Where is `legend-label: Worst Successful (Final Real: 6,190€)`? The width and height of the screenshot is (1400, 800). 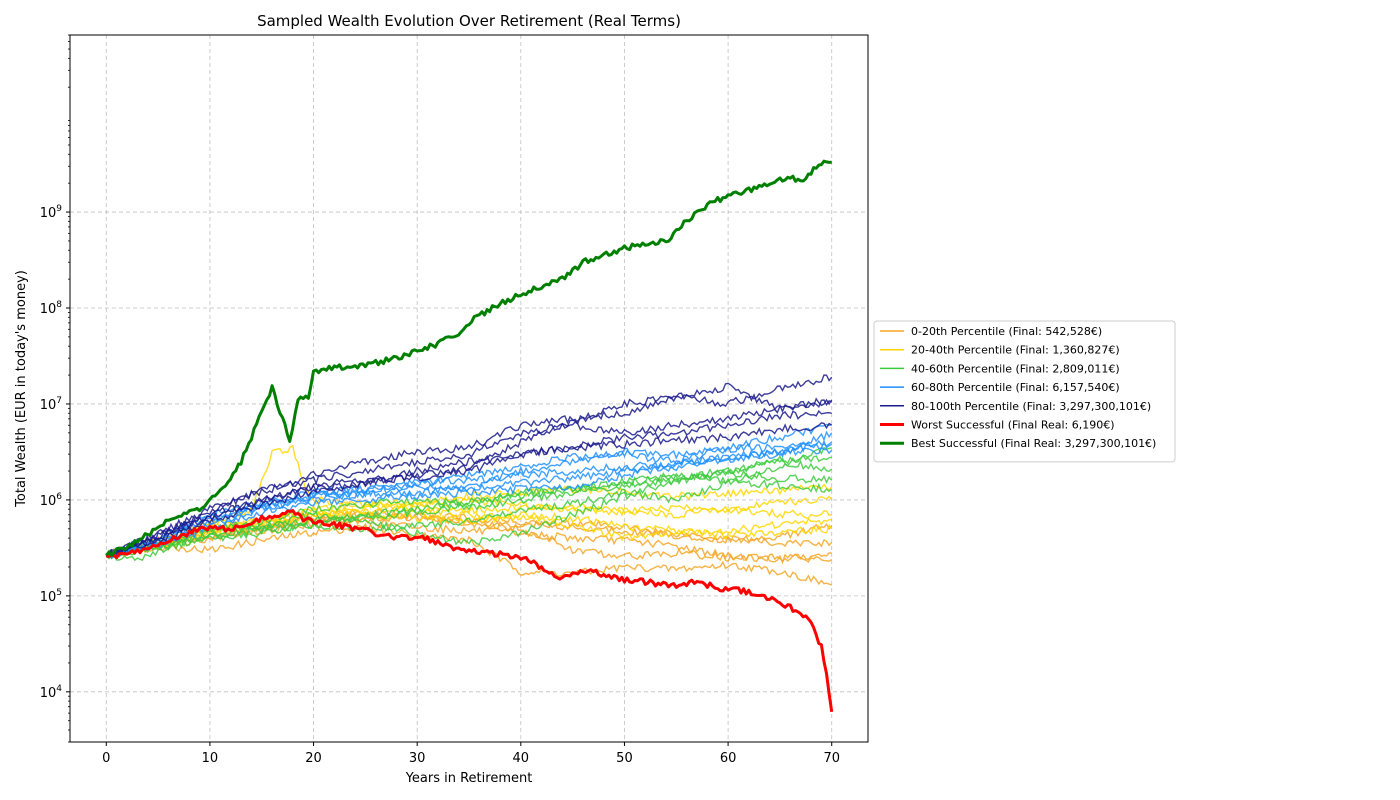
legend-label: Worst Successful (Final Real: 6,190€) is located at coordinates (1013, 425).